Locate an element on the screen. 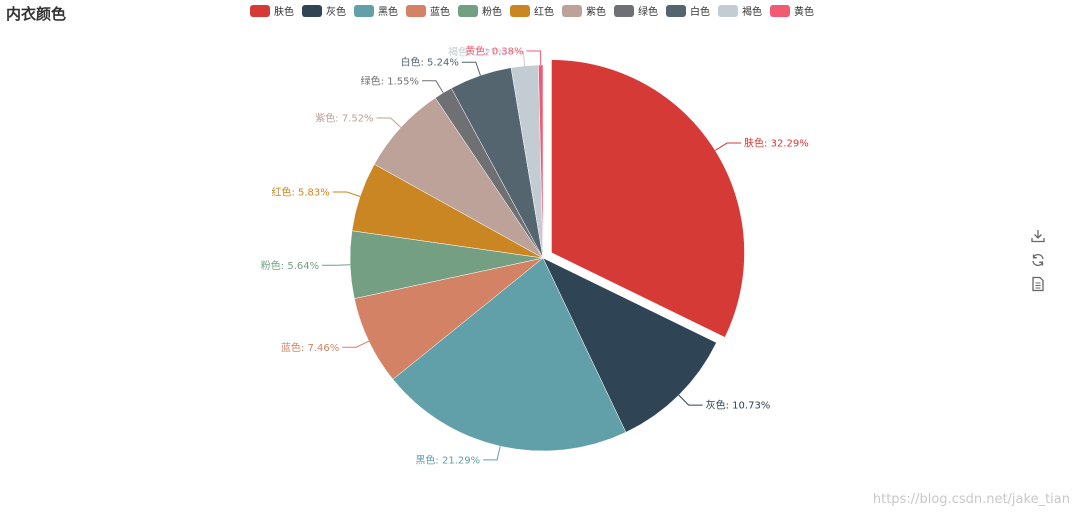  legend-label: 灰色 is located at coordinates (336, 12).